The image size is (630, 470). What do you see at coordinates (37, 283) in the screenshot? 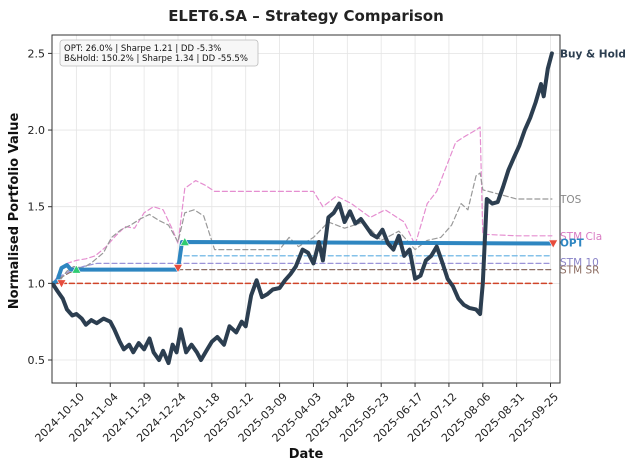
I see `y-tick-label: 1.0` at bounding box center [37, 283].